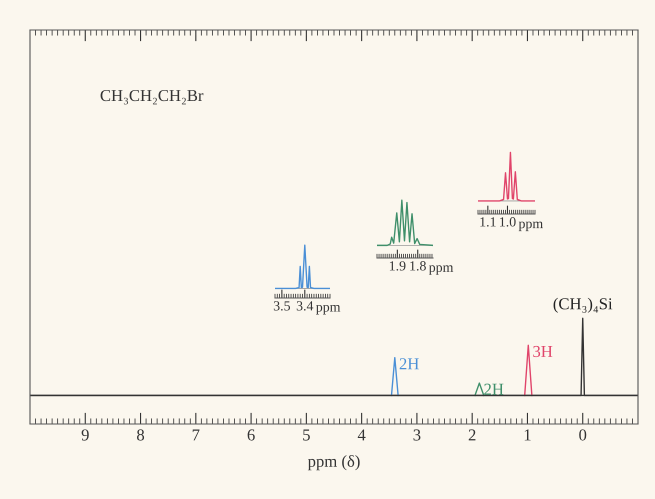 The height and width of the screenshot is (499, 655). What do you see at coordinates (85, 435) in the screenshot?
I see `x-tick-label: 9` at bounding box center [85, 435].